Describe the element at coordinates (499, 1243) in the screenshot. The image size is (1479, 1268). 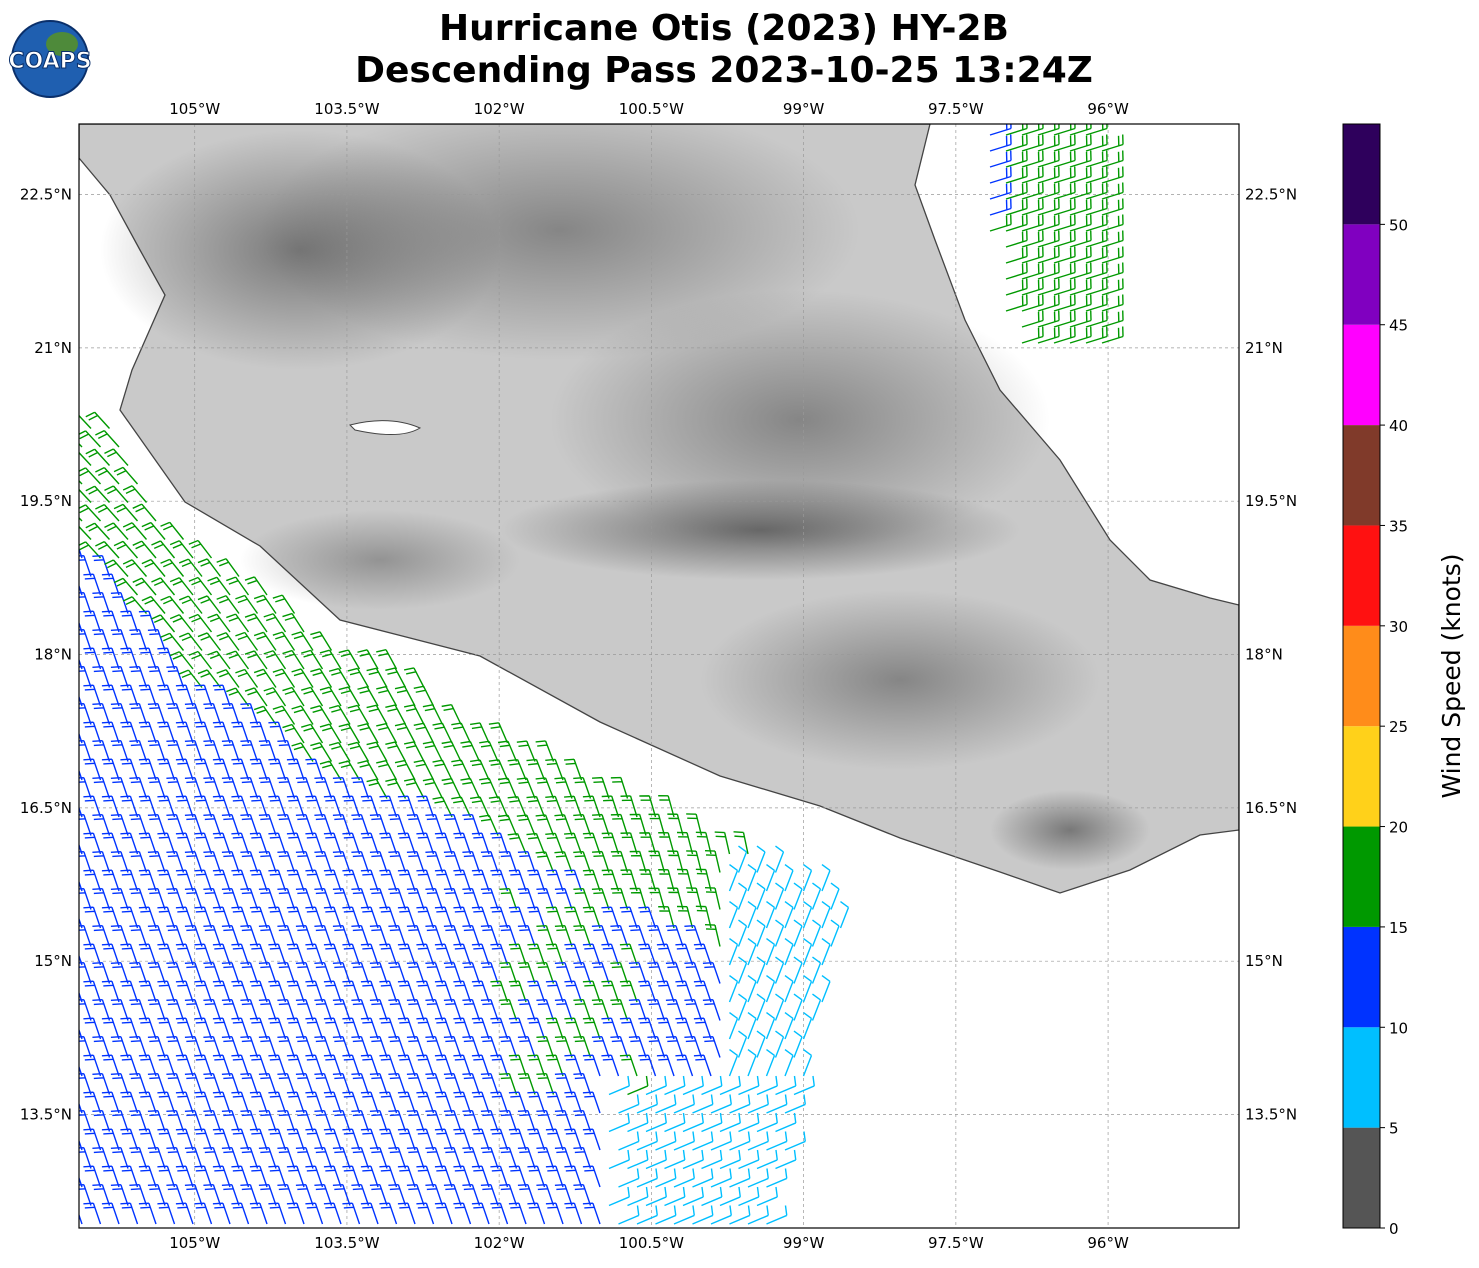
I see `x-tick-label: 102°W` at that location.